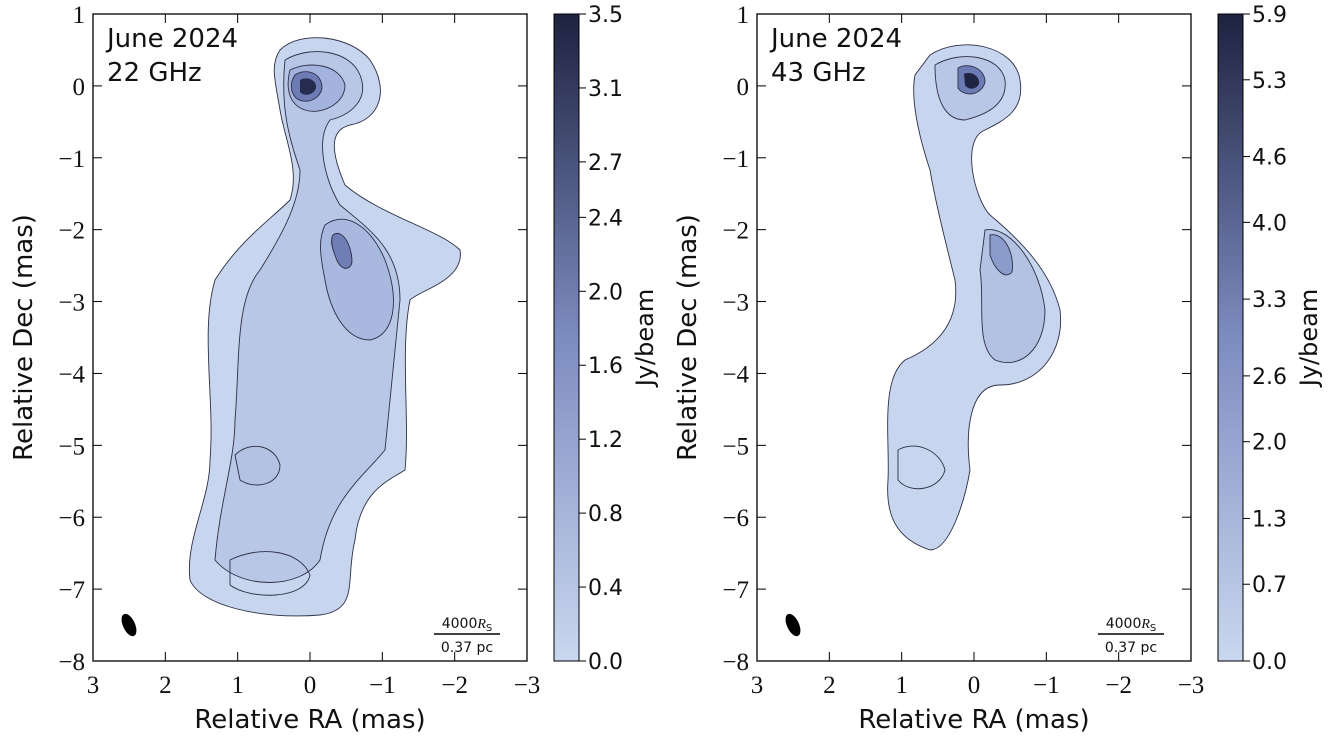  Describe the element at coordinates (1269, 81) in the screenshot. I see `colorbar-tick-label: 5.3` at that location.